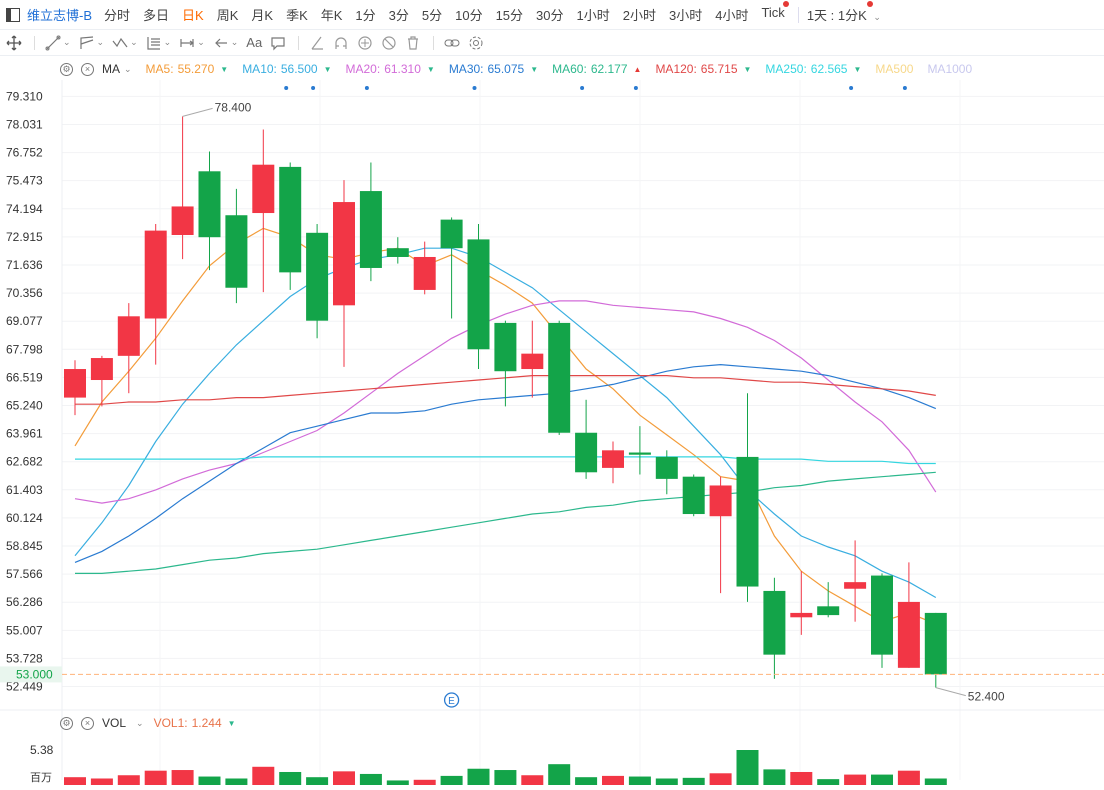  Describe the element at coordinates (509, 15) in the screenshot. I see `timeframe-11: 15分` at that location.